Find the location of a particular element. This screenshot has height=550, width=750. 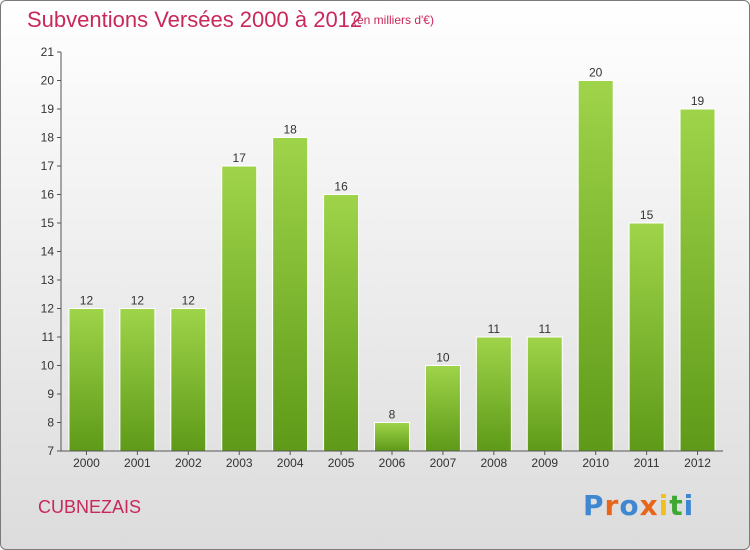

bar-2001 is located at coordinates (137, 380).